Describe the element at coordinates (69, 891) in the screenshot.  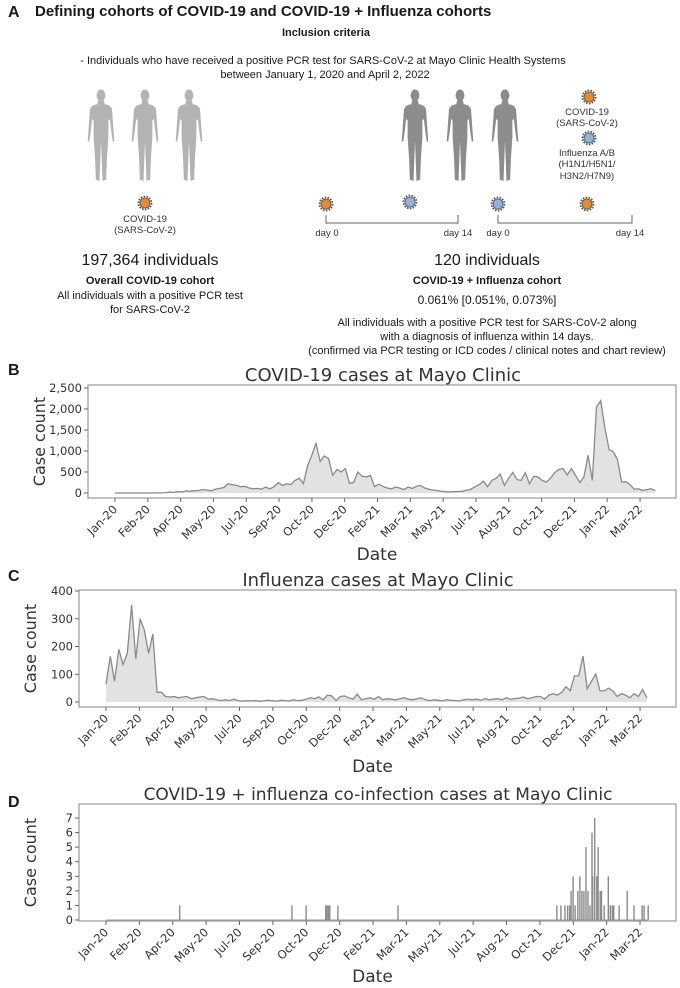
I see `y-tick-label: 2` at that location.